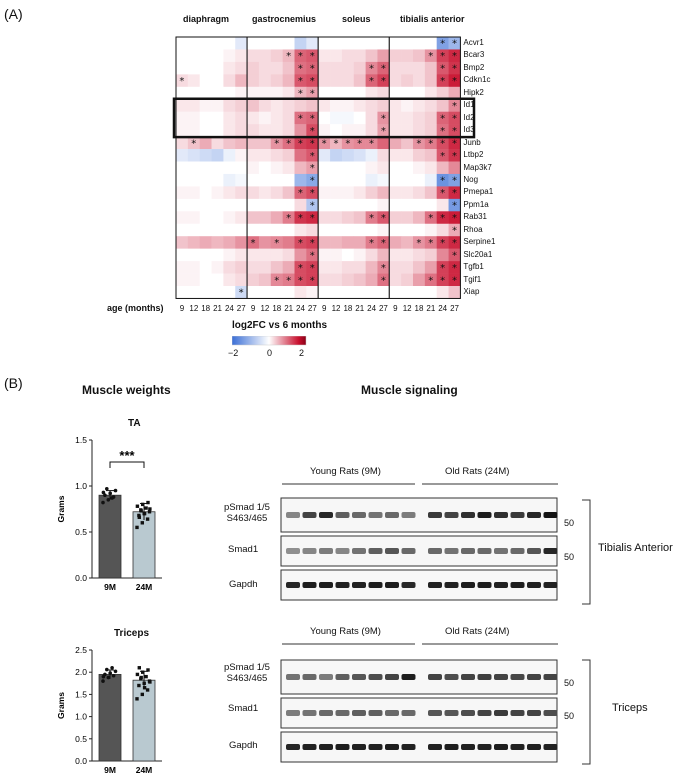 This screenshot has height=783, width=685. What do you see at coordinates (110, 718) in the screenshot?
I see `bar` at bounding box center [110, 718].